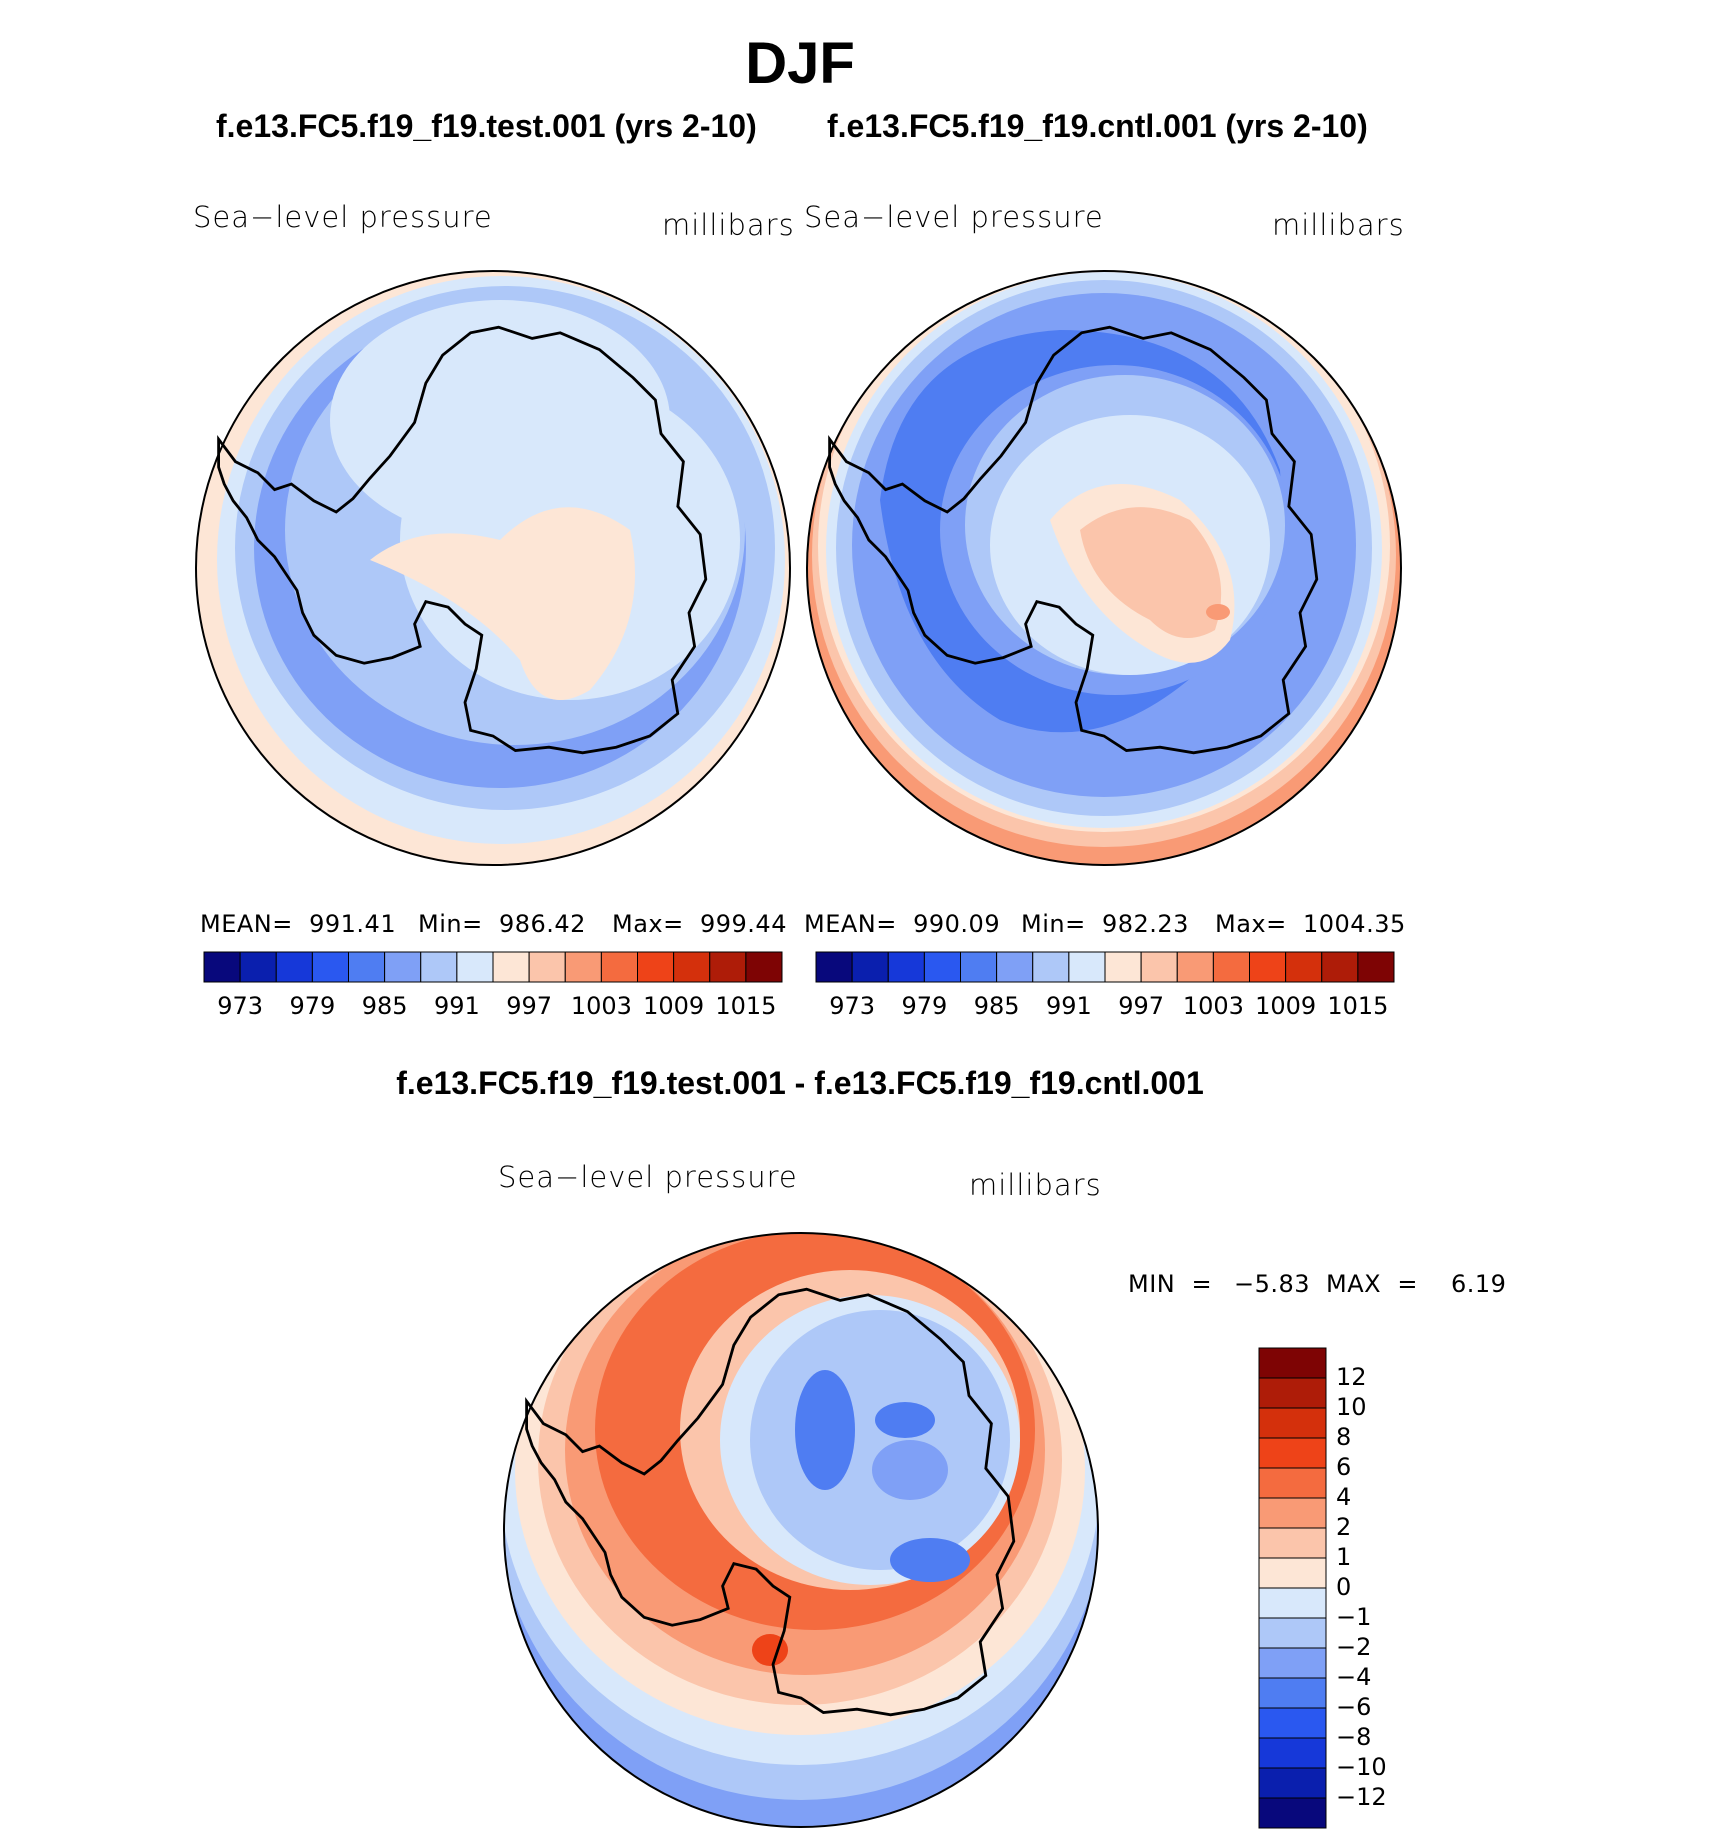 This screenshot has height=1839, width=1710. I want to click on test-units-label: millibars, so click(728, 225).